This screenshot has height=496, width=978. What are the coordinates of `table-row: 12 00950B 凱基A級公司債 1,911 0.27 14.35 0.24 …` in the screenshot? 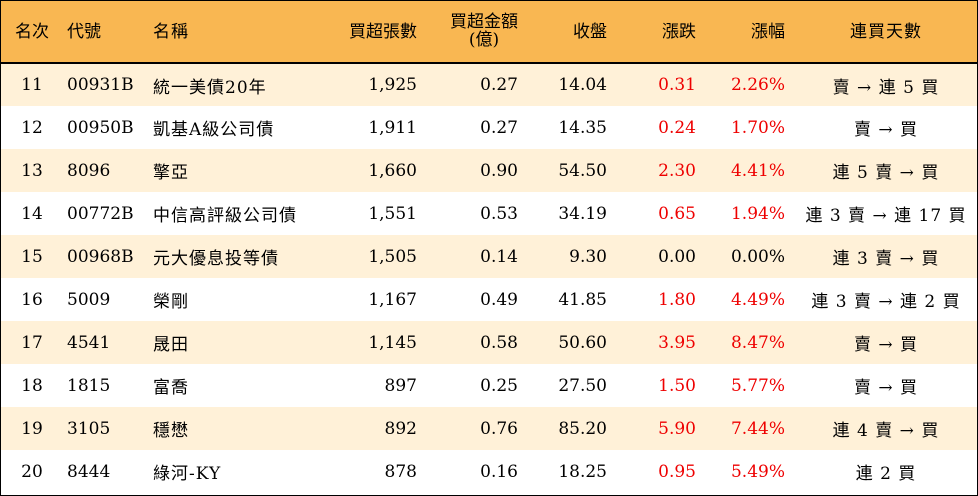 It's located at (489, 127).